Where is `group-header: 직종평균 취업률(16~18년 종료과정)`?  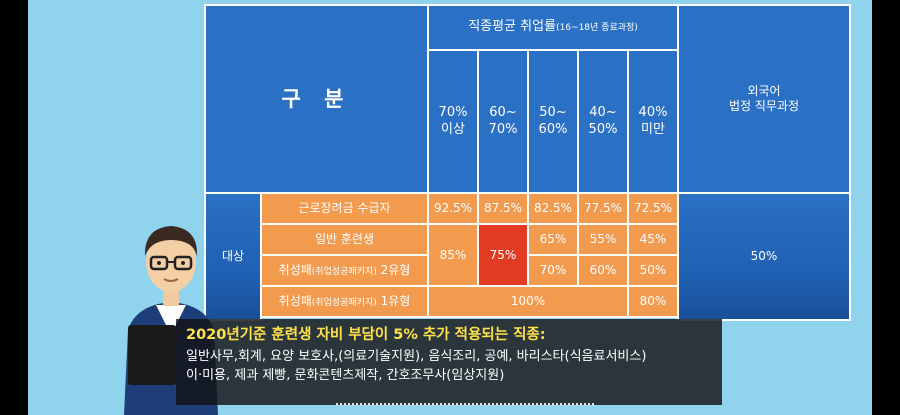
group-header: 직종평균 취업률(16~18년 종료과정) is located at coordinates (553, 27).